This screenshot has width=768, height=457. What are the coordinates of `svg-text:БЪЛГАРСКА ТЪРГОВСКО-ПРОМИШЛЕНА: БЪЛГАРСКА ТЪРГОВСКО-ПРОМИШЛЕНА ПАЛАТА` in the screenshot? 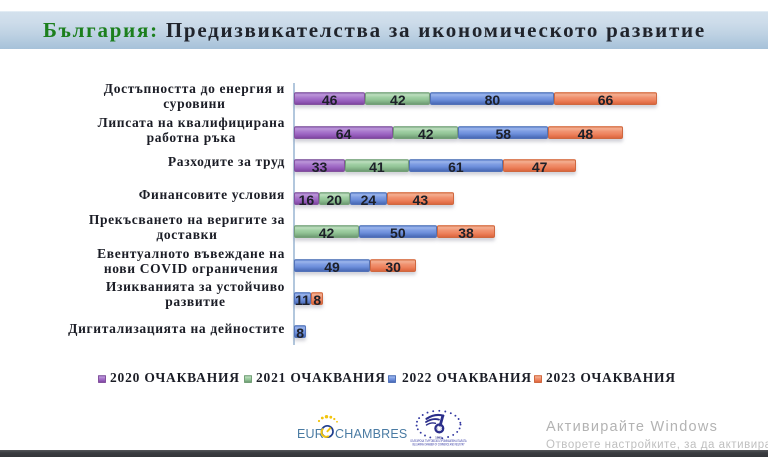 It's located at (439, 441).